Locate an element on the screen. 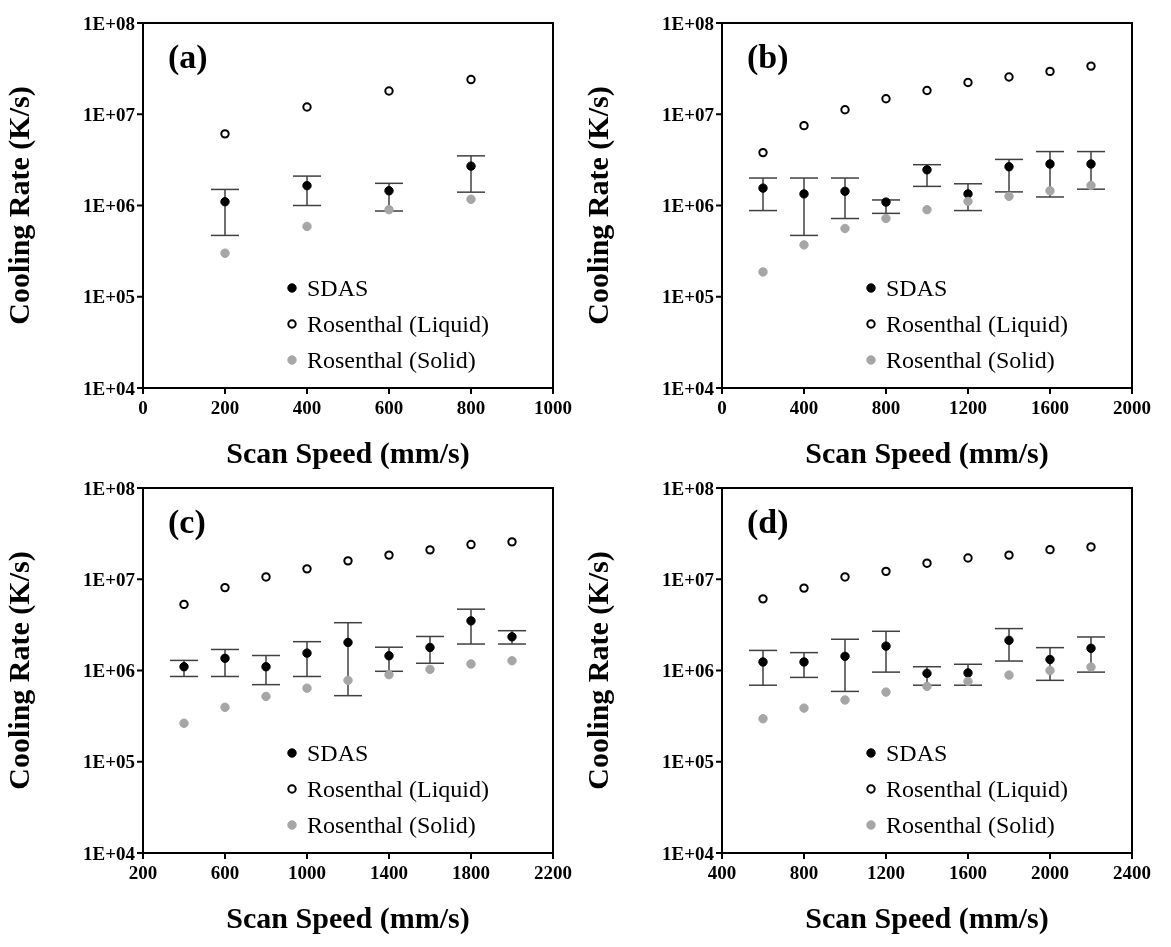  chart-title: (c) is located at coordinates (187, 522).